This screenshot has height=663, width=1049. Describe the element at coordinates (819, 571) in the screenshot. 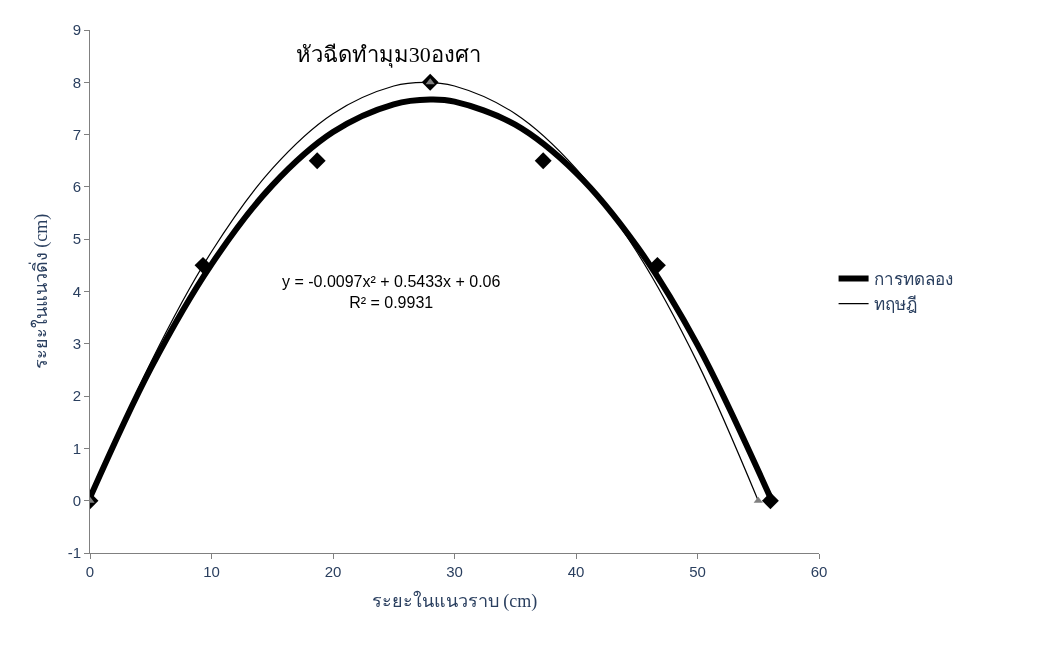

I see `x-tick-label: 60` at that location.